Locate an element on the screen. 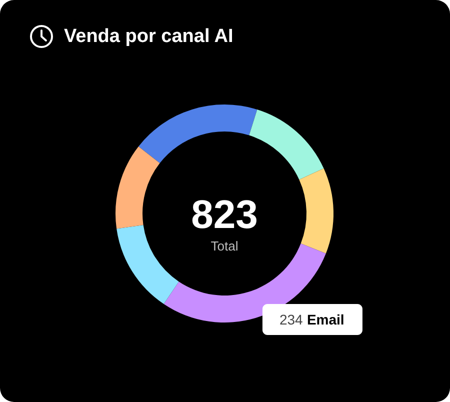  slice-label: Email is located at coordinates (325, 319).